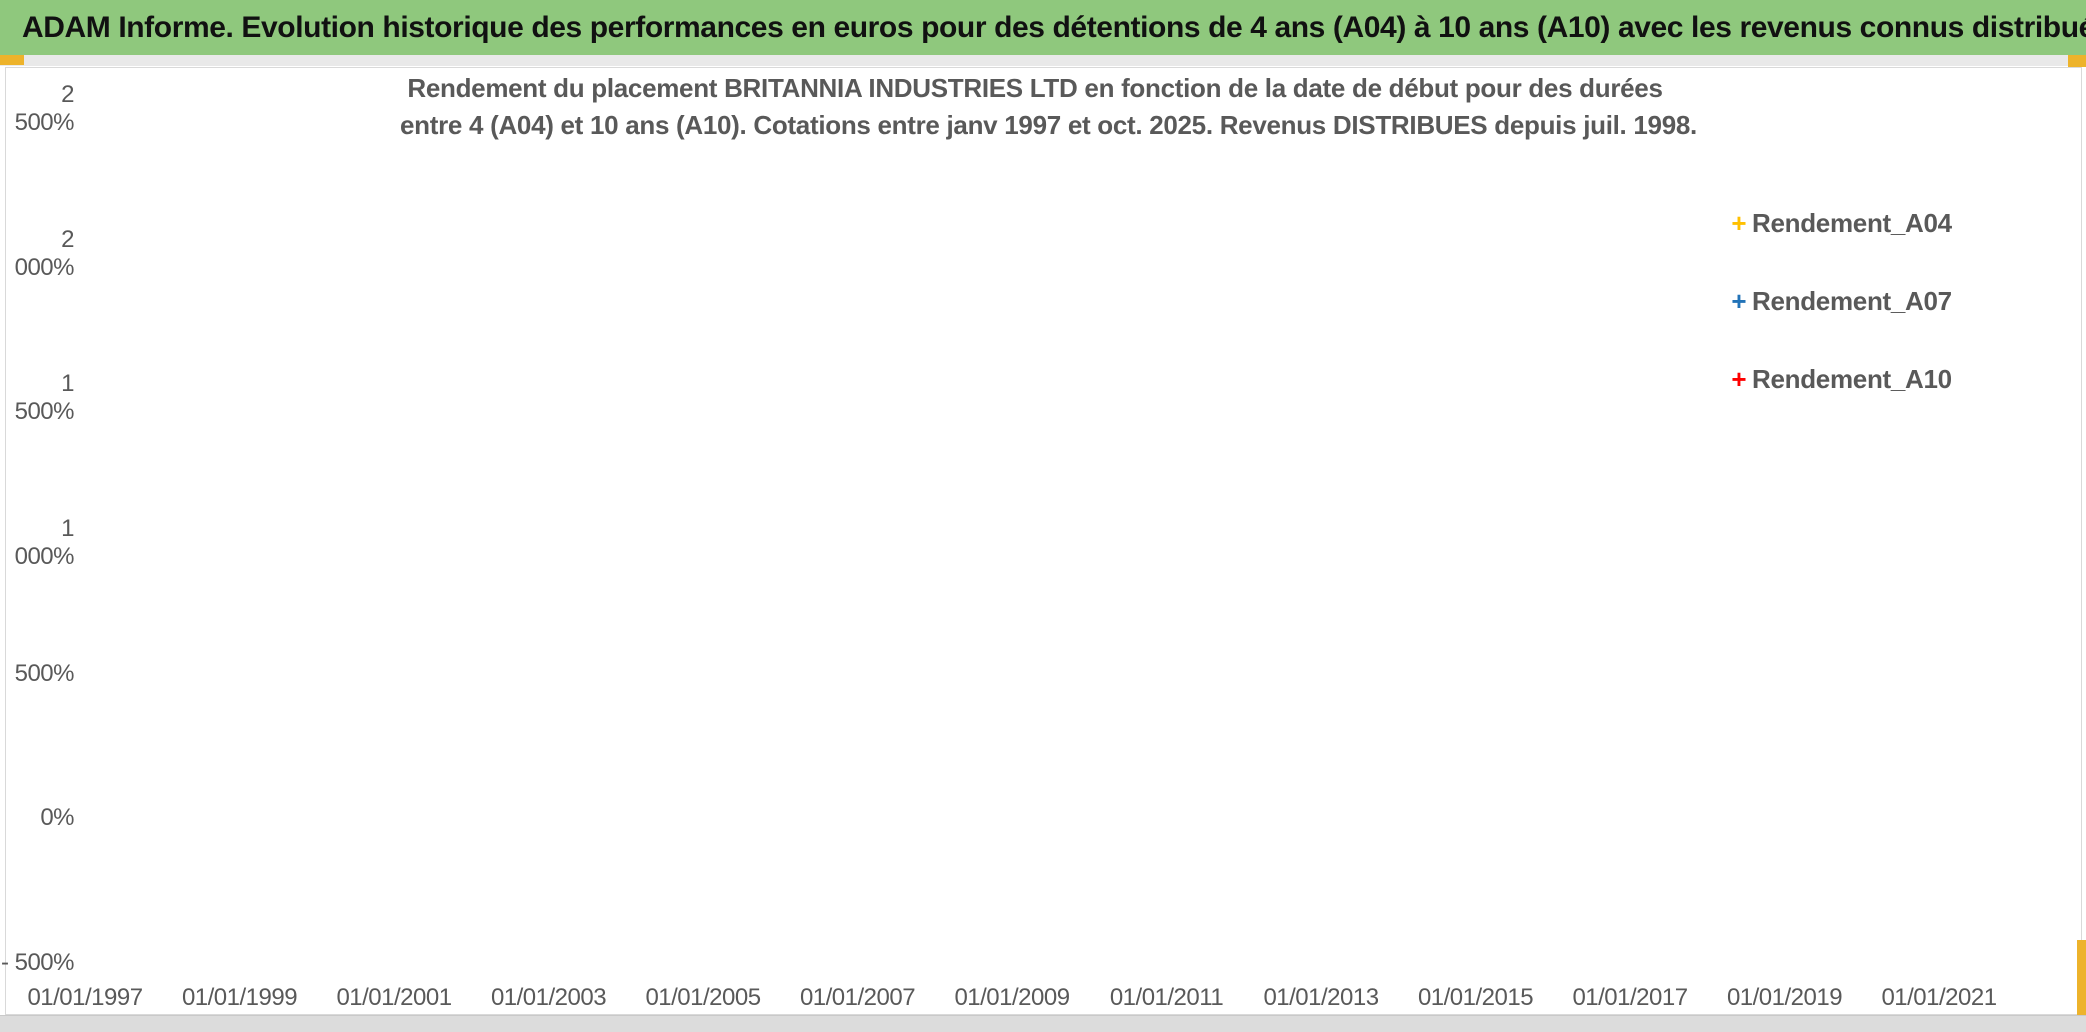 The width and height of the screenshot is (2086, 1032). What do you see at coordinates (1630, 997) in the screenshot?
I see `x-axis-tick: 01/01/2017` at bounding box center [1630, 997].